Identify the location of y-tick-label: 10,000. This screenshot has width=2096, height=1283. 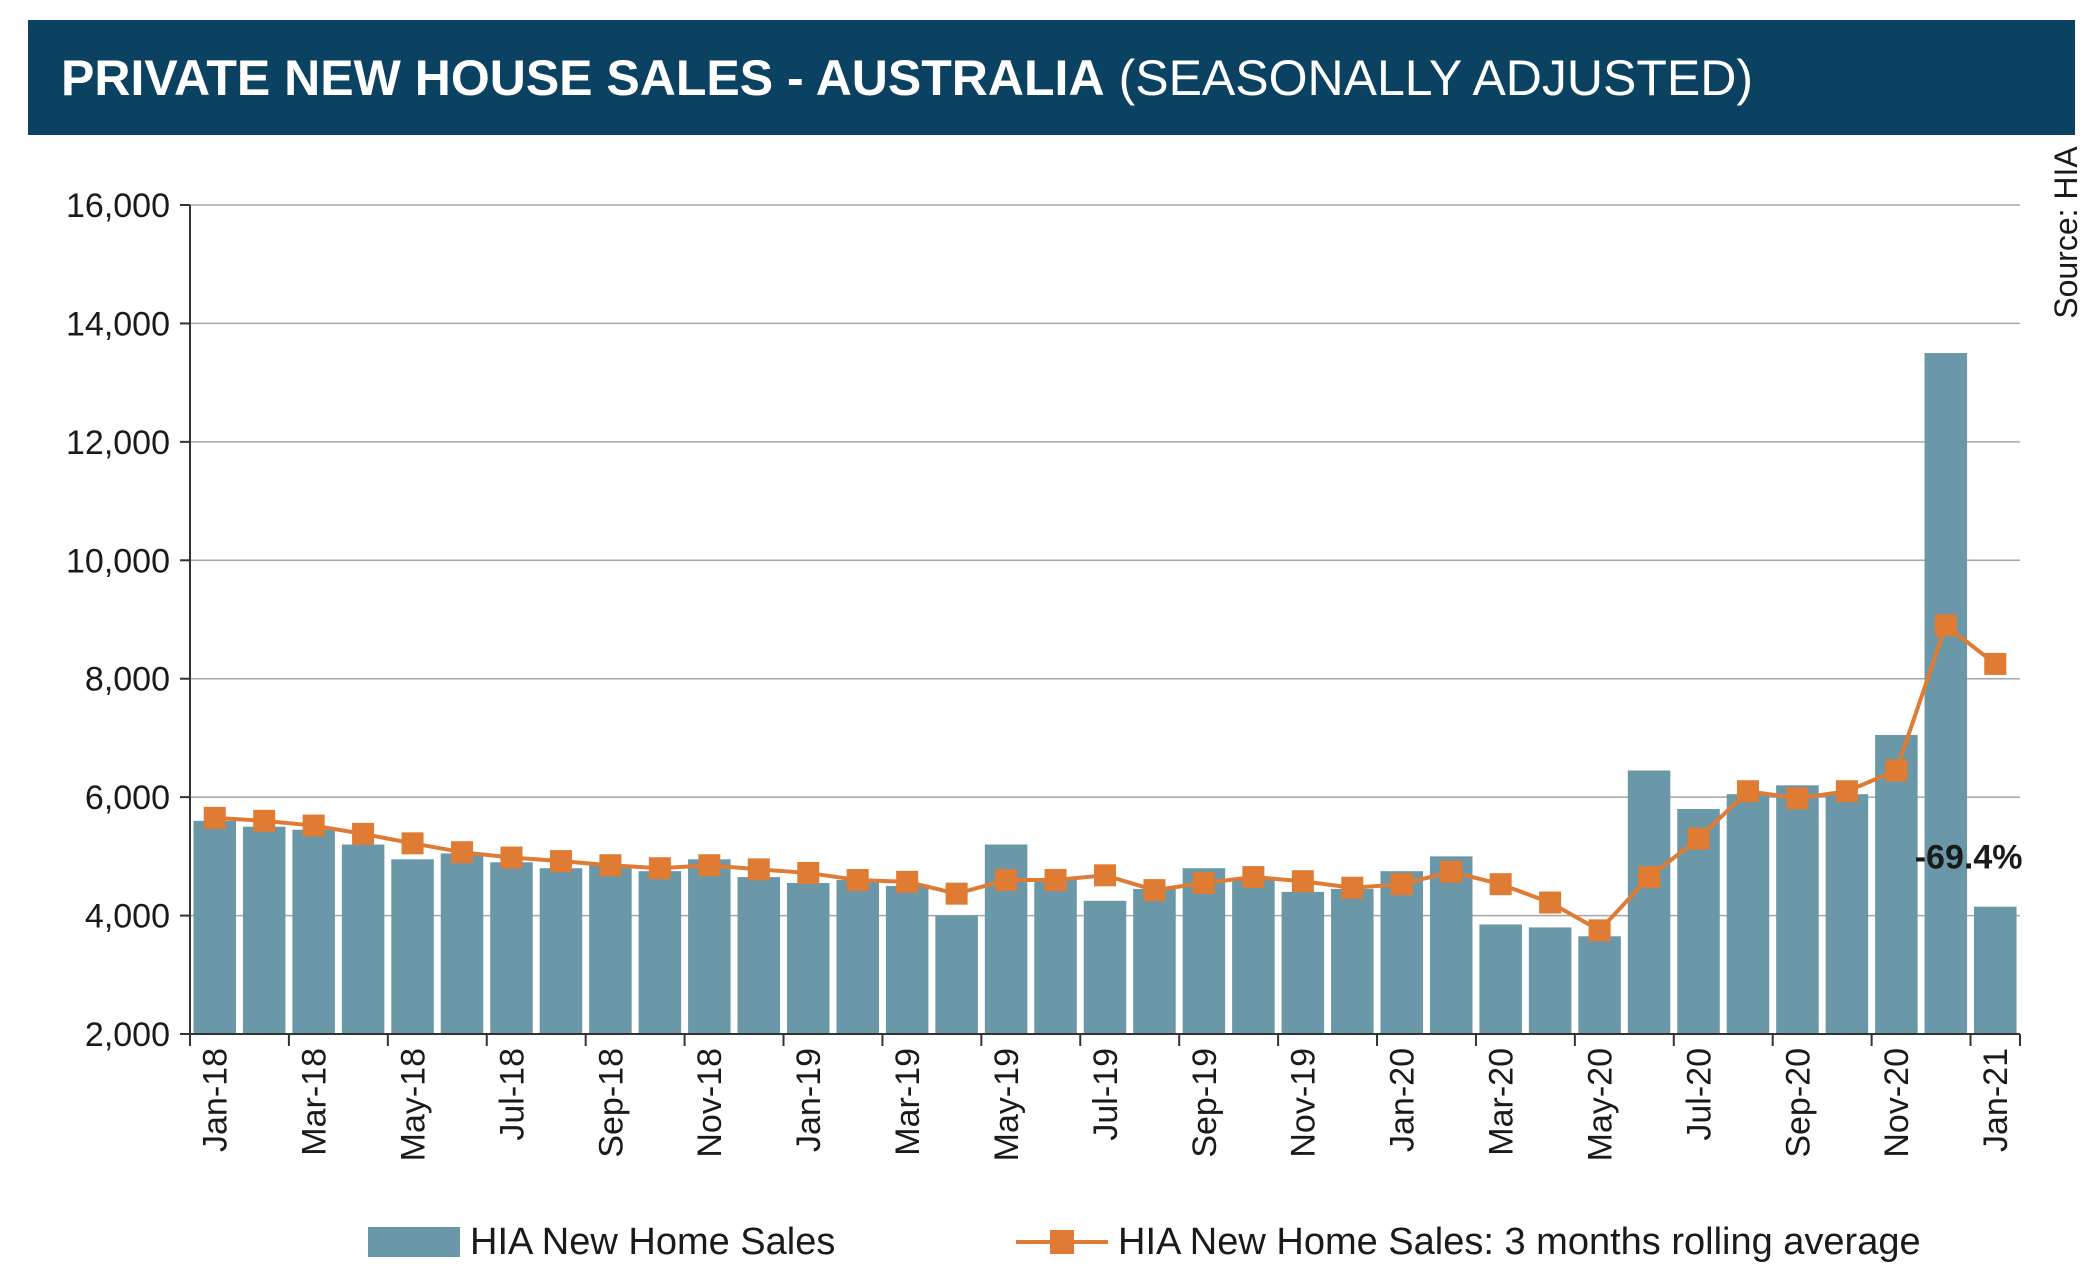
(118, 561).